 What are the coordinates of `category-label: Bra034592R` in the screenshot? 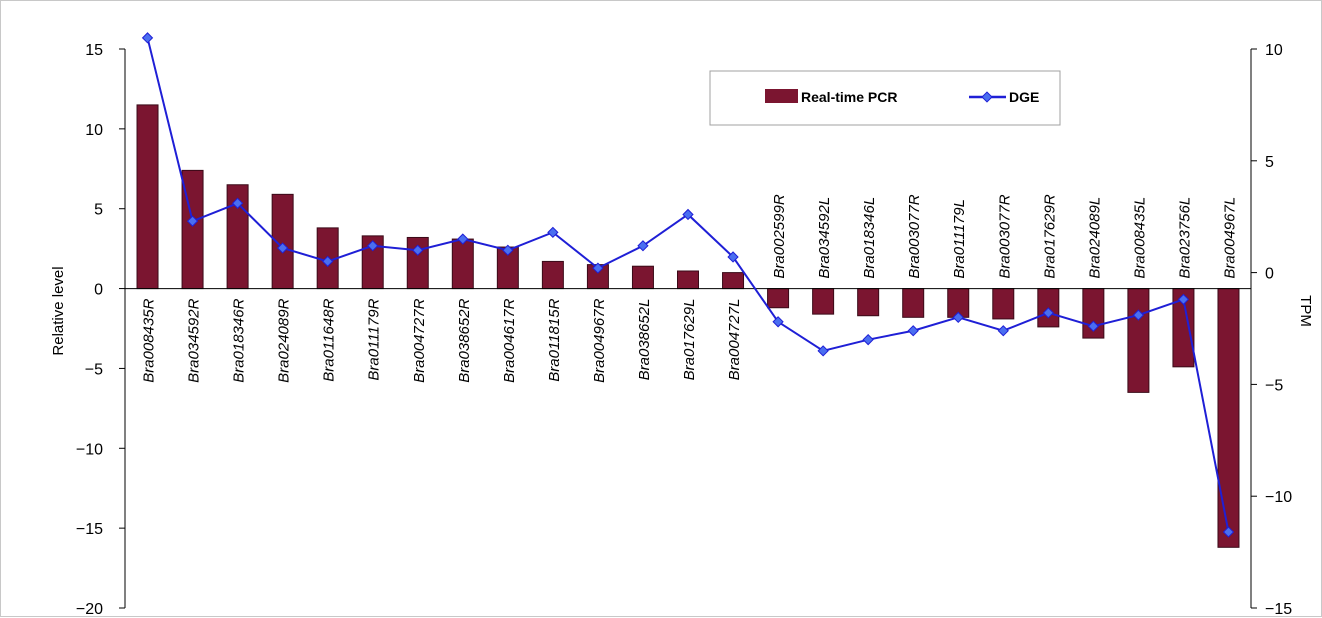 It's located at (194, 340).